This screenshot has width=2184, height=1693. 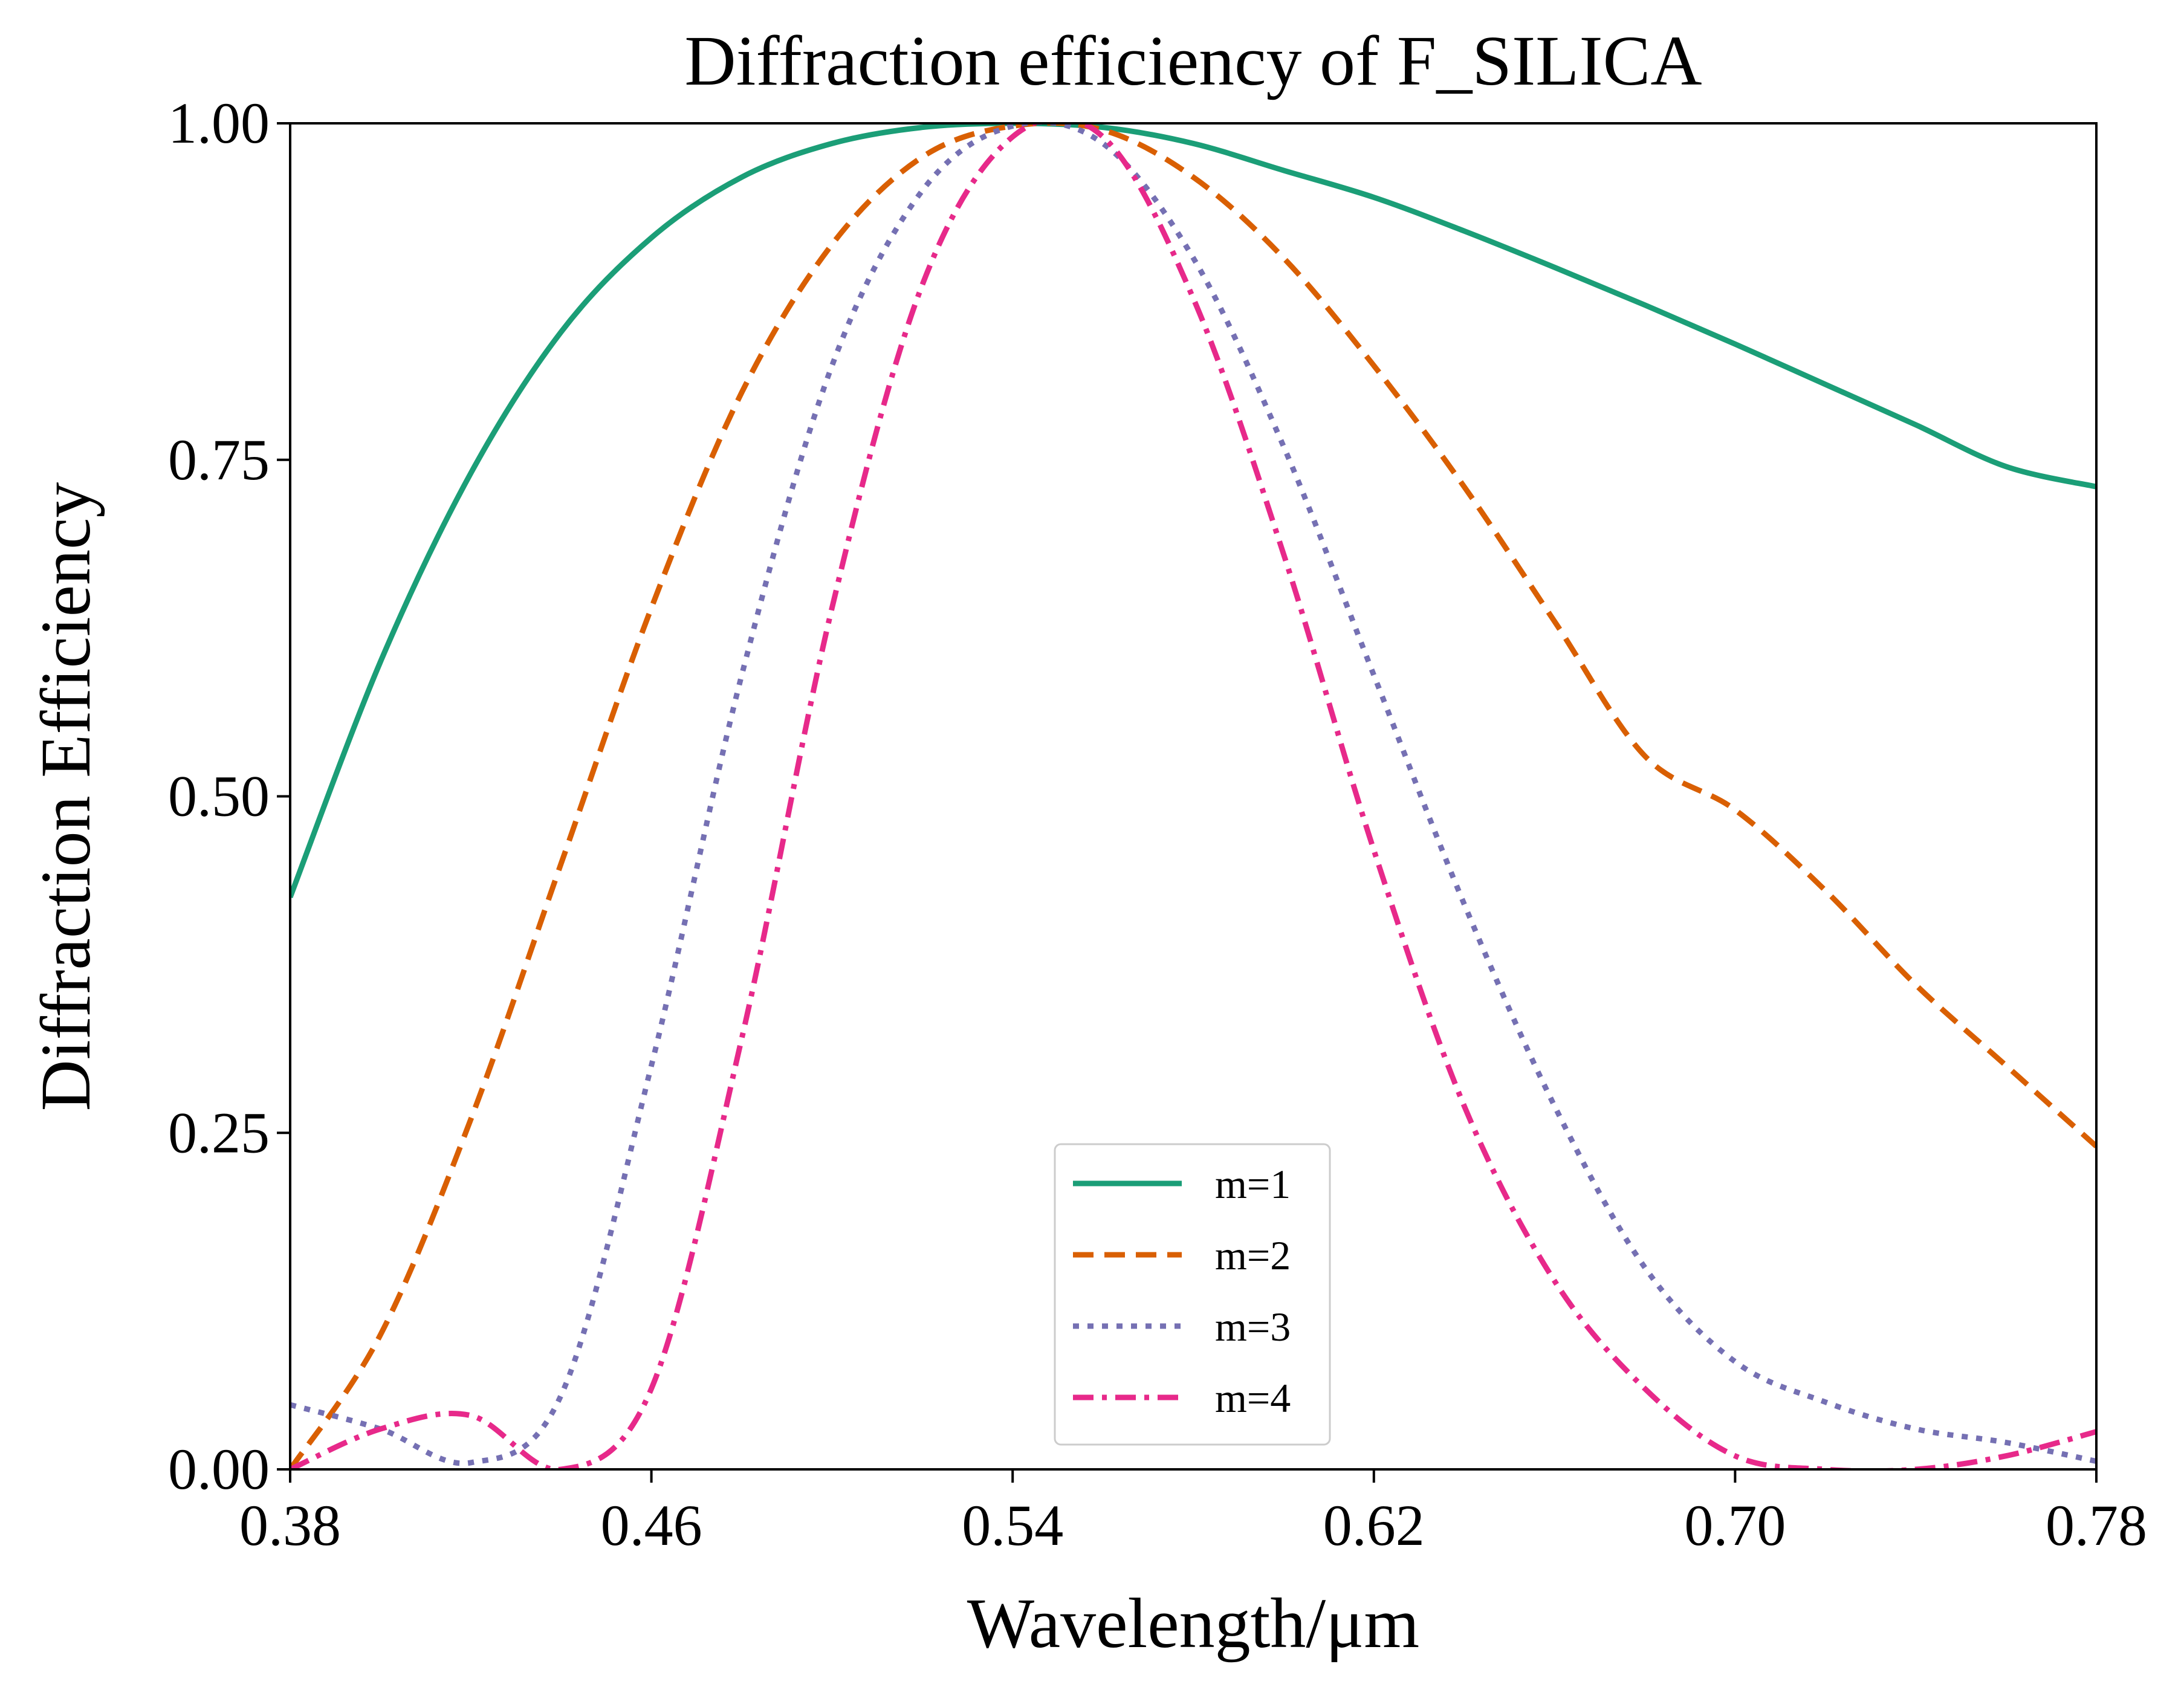 What do you see at coordinates (219, 123) in the screenshot?
I see `y-tick-label: 1.00` at bounding box center [219, 123].